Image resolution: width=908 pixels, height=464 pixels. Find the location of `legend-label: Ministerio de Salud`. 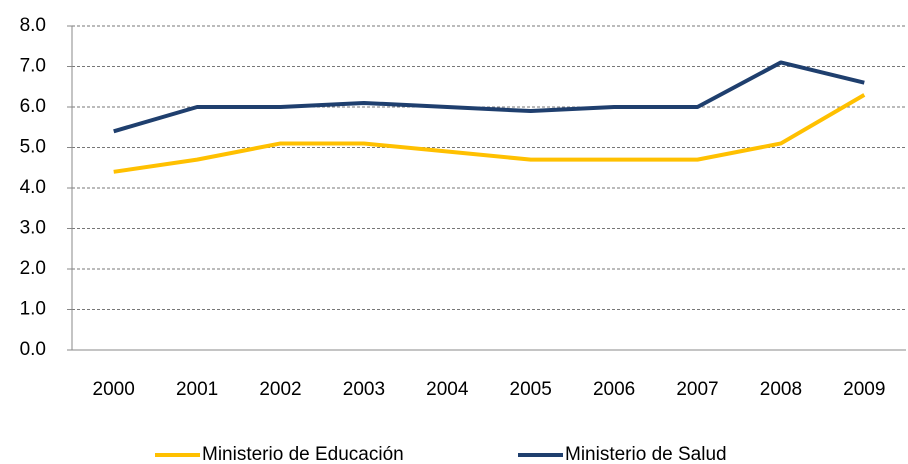

legend-label: Ministerio de Salud is located at coordinates (646, 454).